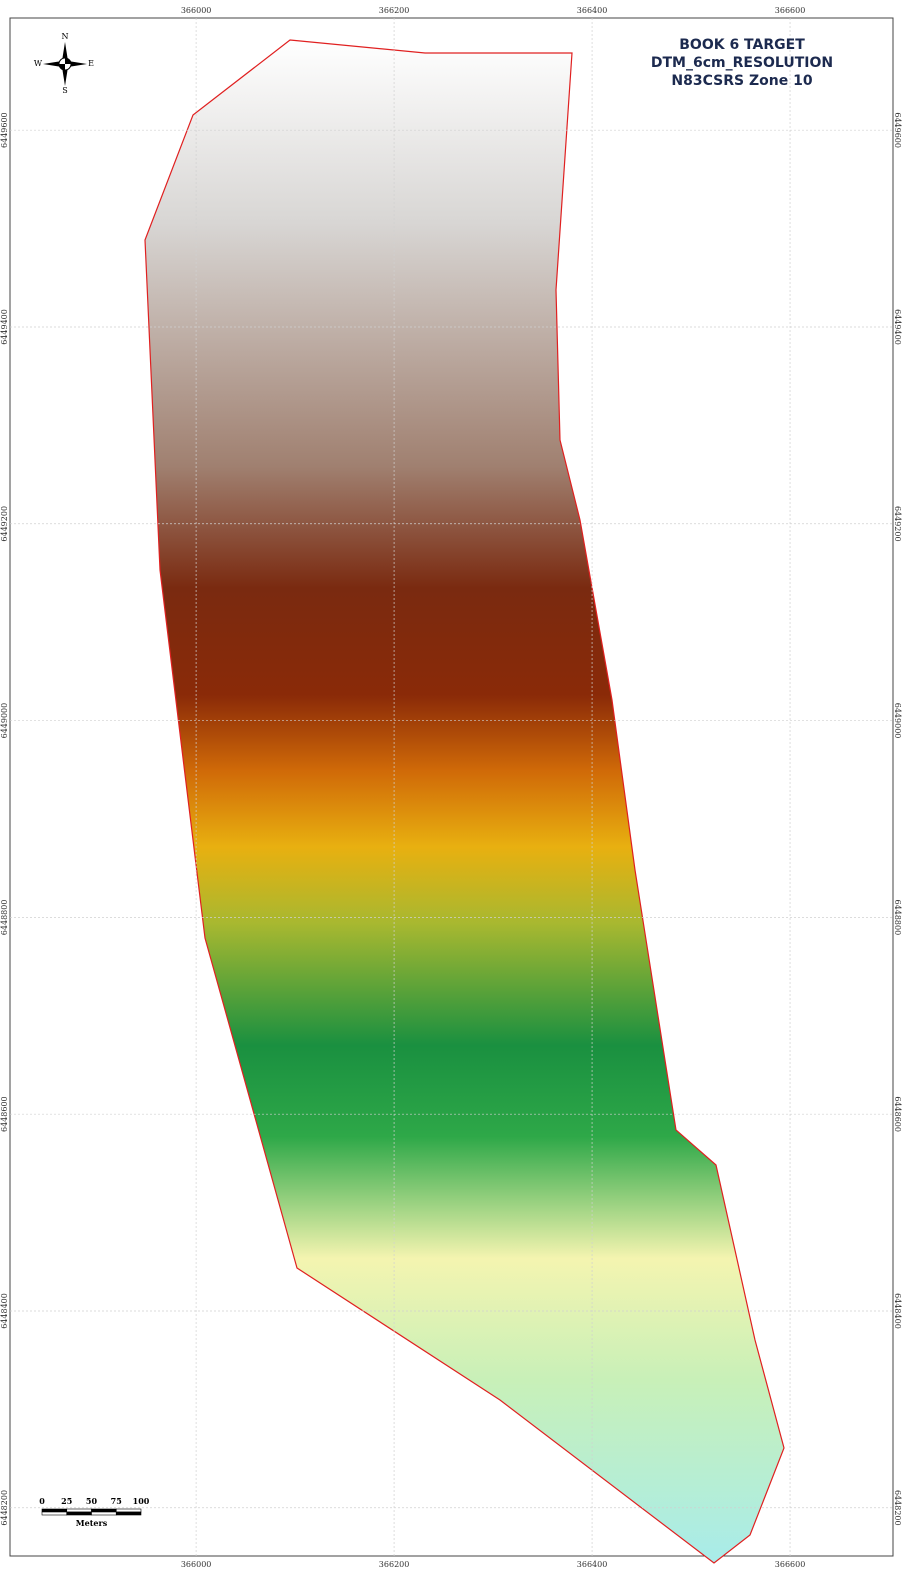 This screenshot has height=1572, width=902. Describe the element at coordinates (141, 1501) in the screenshot. I see `scale-label: 100` at that location.